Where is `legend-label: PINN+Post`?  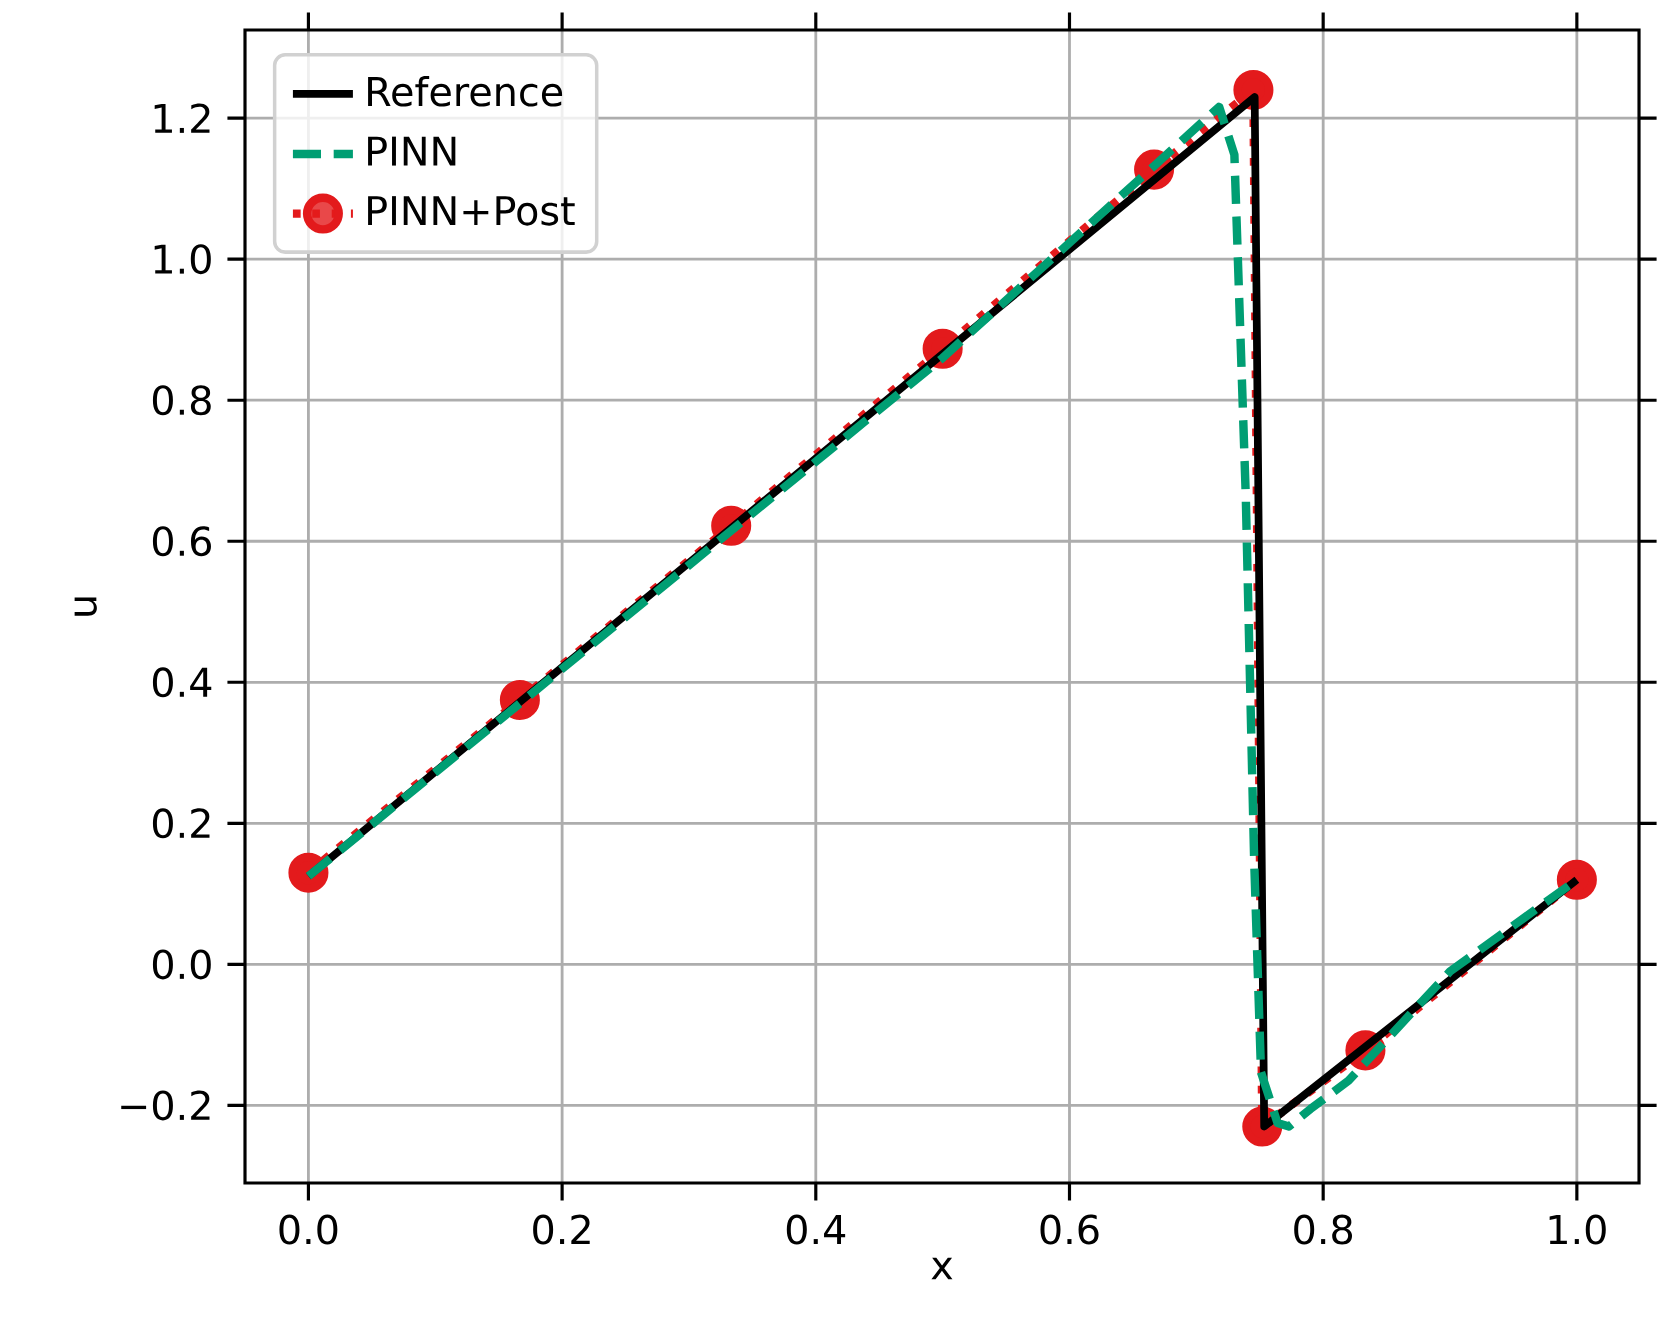
legend-label: PINN+Post is located at coordinates (471, 211).